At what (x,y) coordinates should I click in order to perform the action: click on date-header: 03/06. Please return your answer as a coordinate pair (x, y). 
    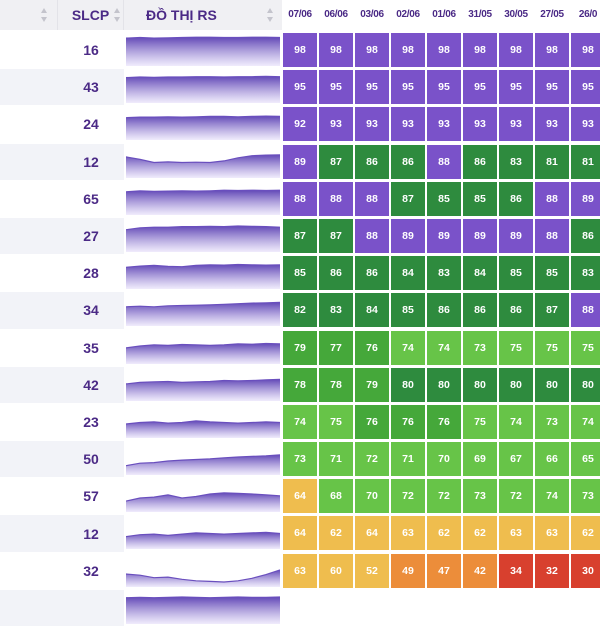
    Looking at the image, I should click on (372, 14).